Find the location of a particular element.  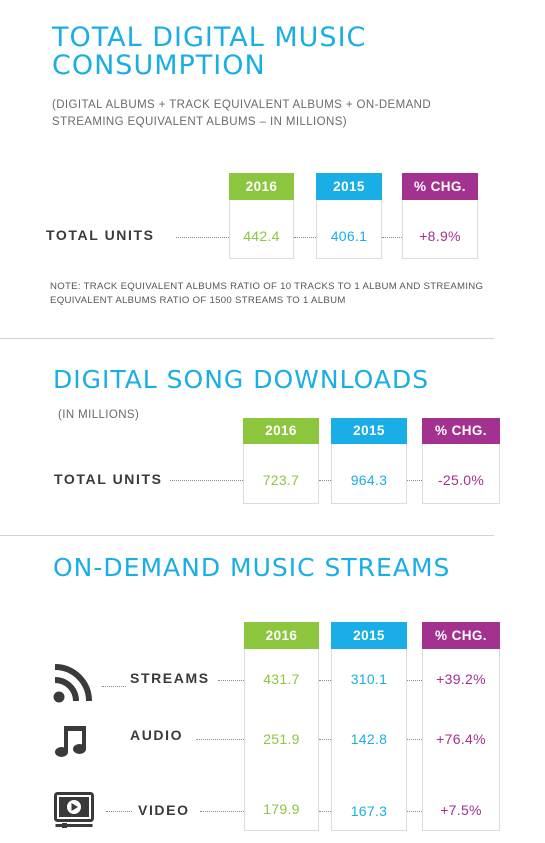

downloads-header-chg: % CHG. is located at coordinates (461, 431).